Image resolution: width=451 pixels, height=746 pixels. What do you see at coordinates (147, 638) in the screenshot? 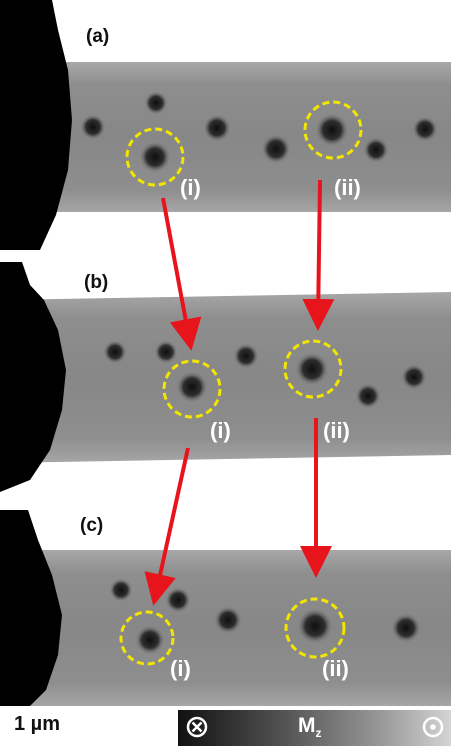
I see `panel-c-marker-i-circle` at bounding box center [147, 638].